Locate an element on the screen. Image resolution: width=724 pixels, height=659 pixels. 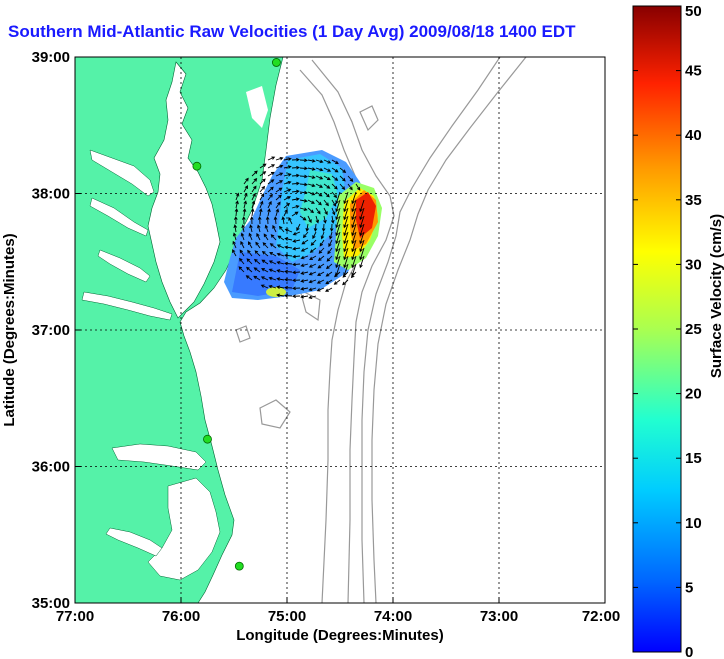
colorbar-ticks: 0 5 10 15 20 25 30 35 40 45 50 is located at coordinates (667, 331).